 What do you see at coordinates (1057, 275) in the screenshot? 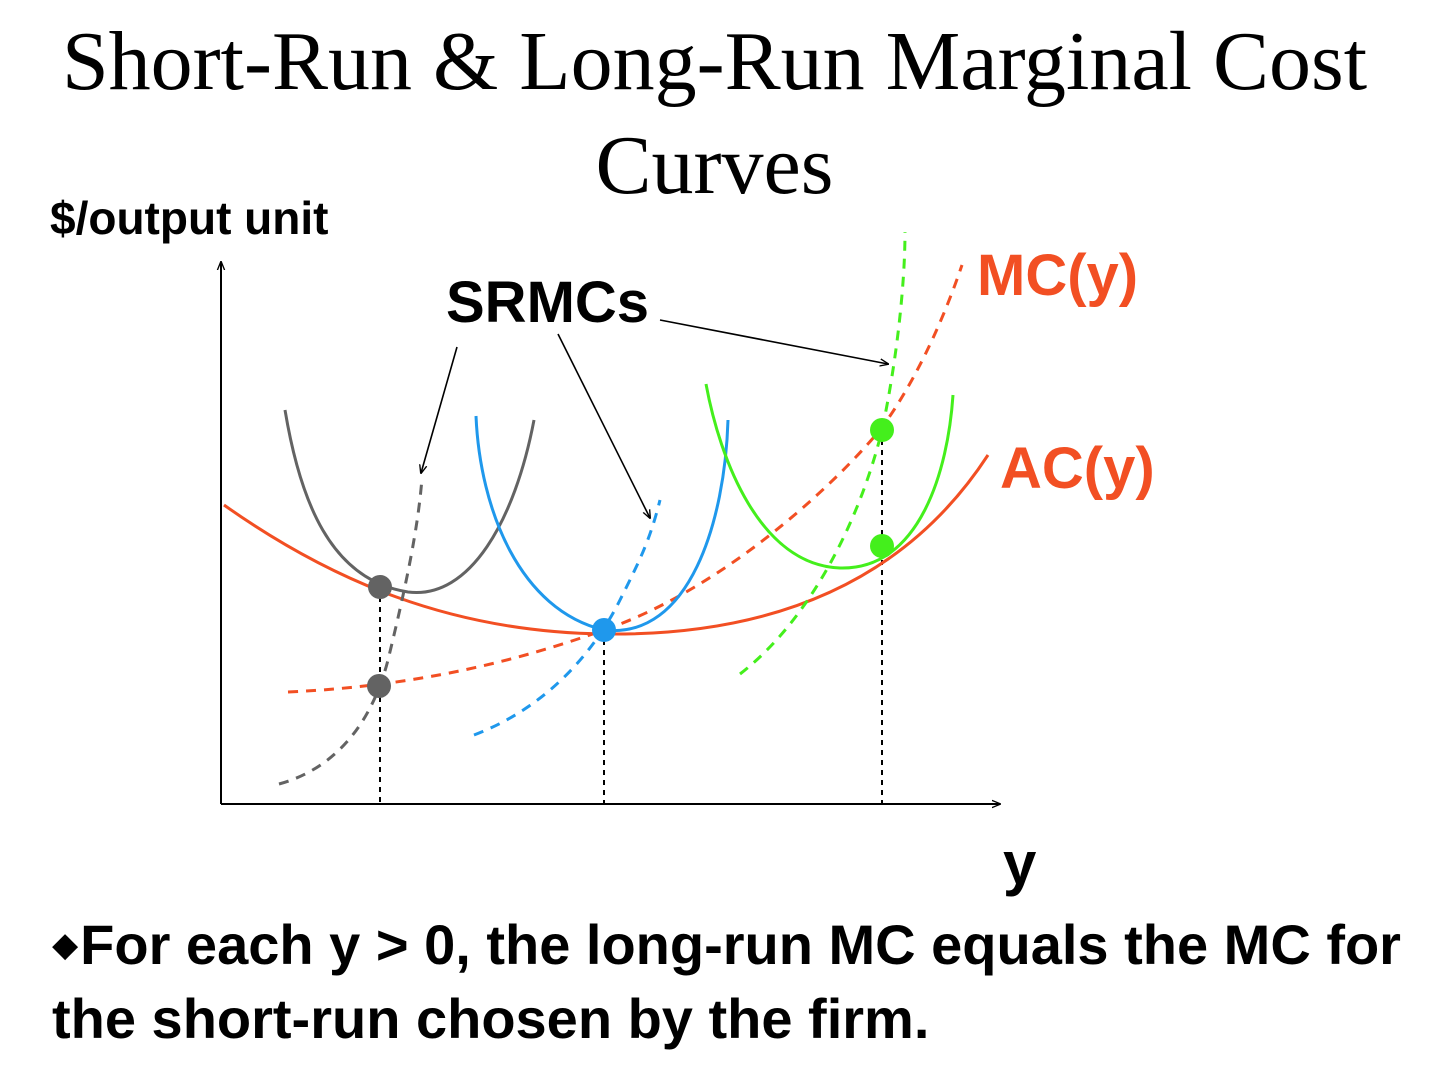
I see `mc-curve-label: MC(y)` at bounding box center [1057, 275].